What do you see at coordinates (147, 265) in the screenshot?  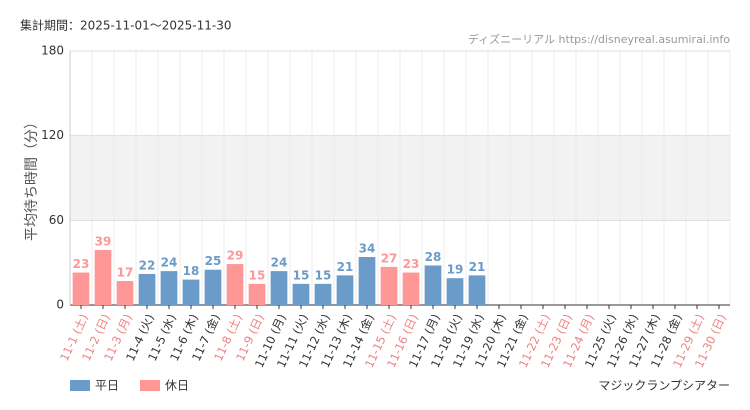 I see `value-label: 22` at bounding box center [147, 265].